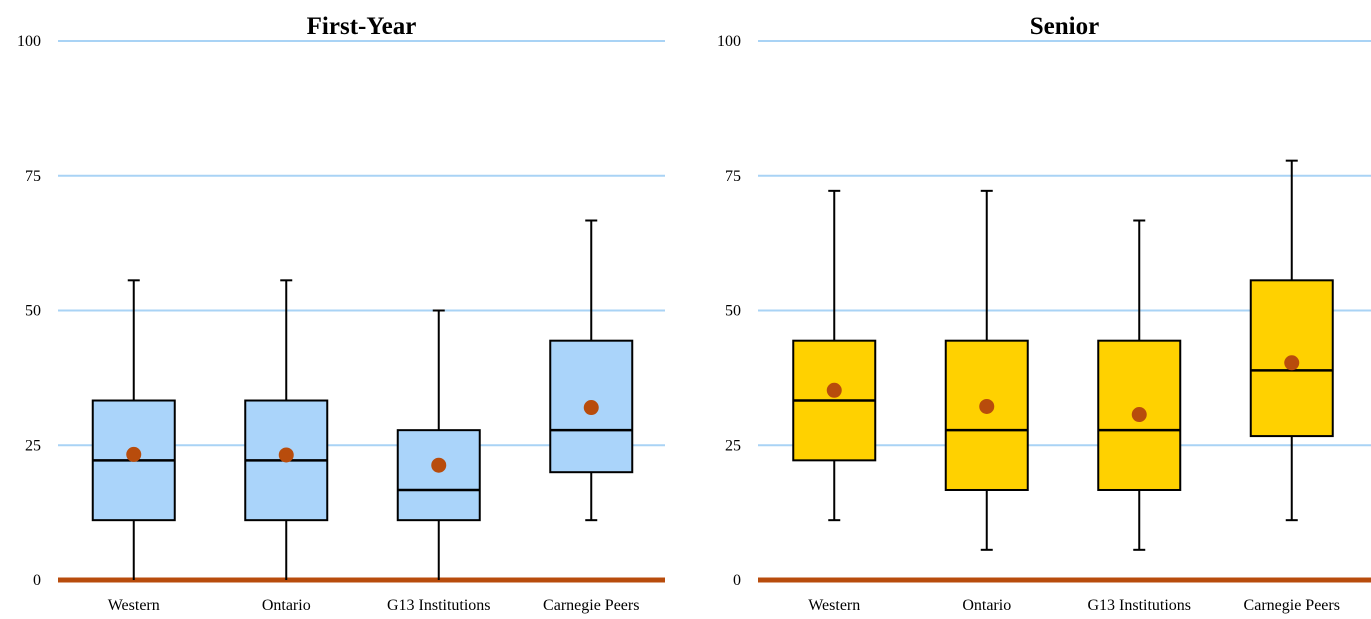 The width and height of the screenshot is (1371, 619). I want to click on chart-title: First-Year, so click(362, 26).